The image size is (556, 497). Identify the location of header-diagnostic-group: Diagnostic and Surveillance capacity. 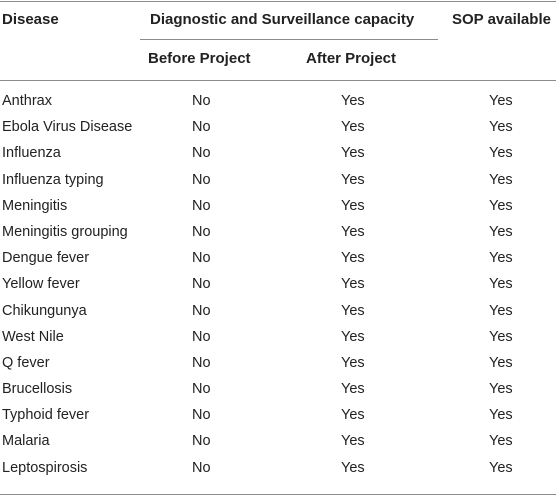
(282, 19).